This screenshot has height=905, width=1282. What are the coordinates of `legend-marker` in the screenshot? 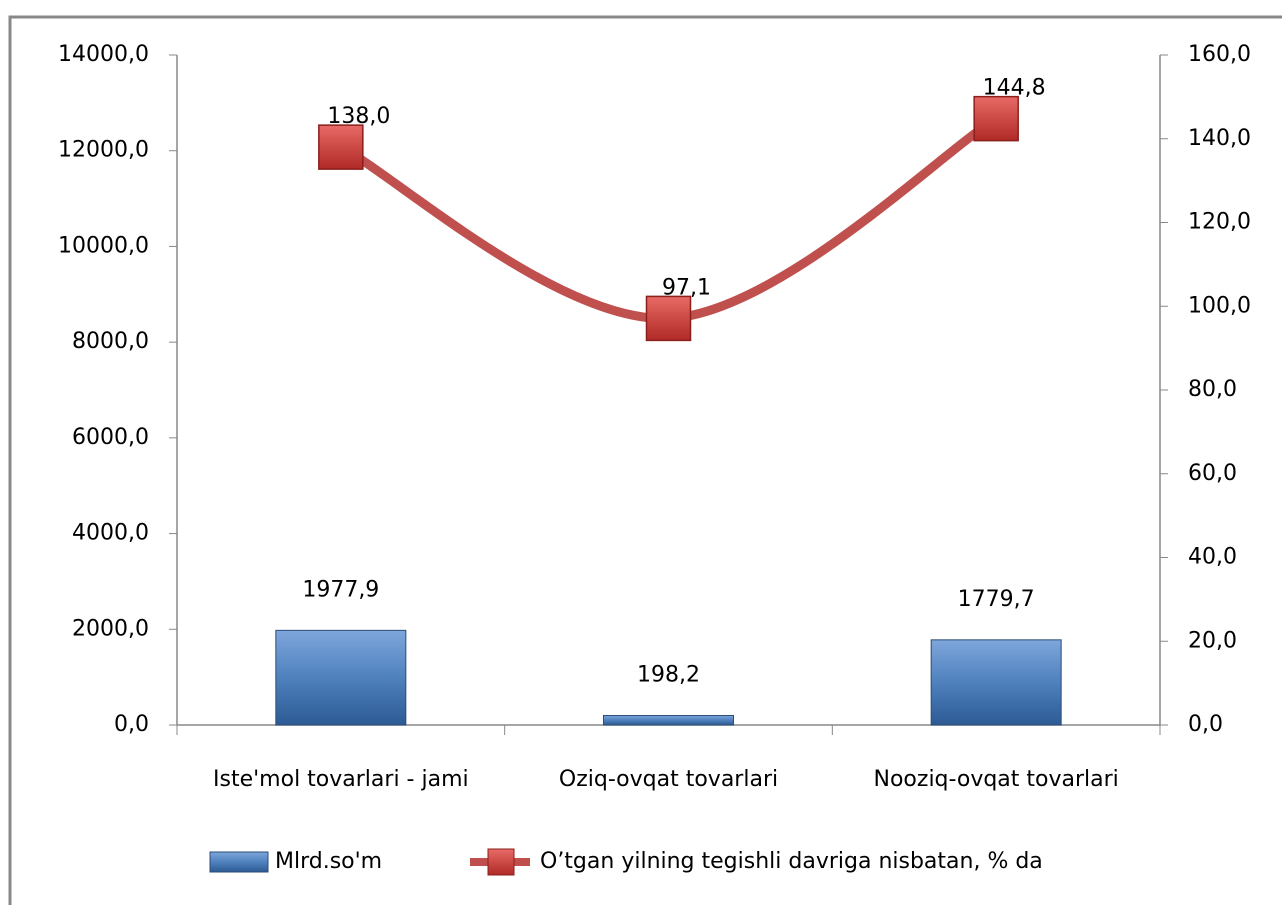 It's located at (501, 862).